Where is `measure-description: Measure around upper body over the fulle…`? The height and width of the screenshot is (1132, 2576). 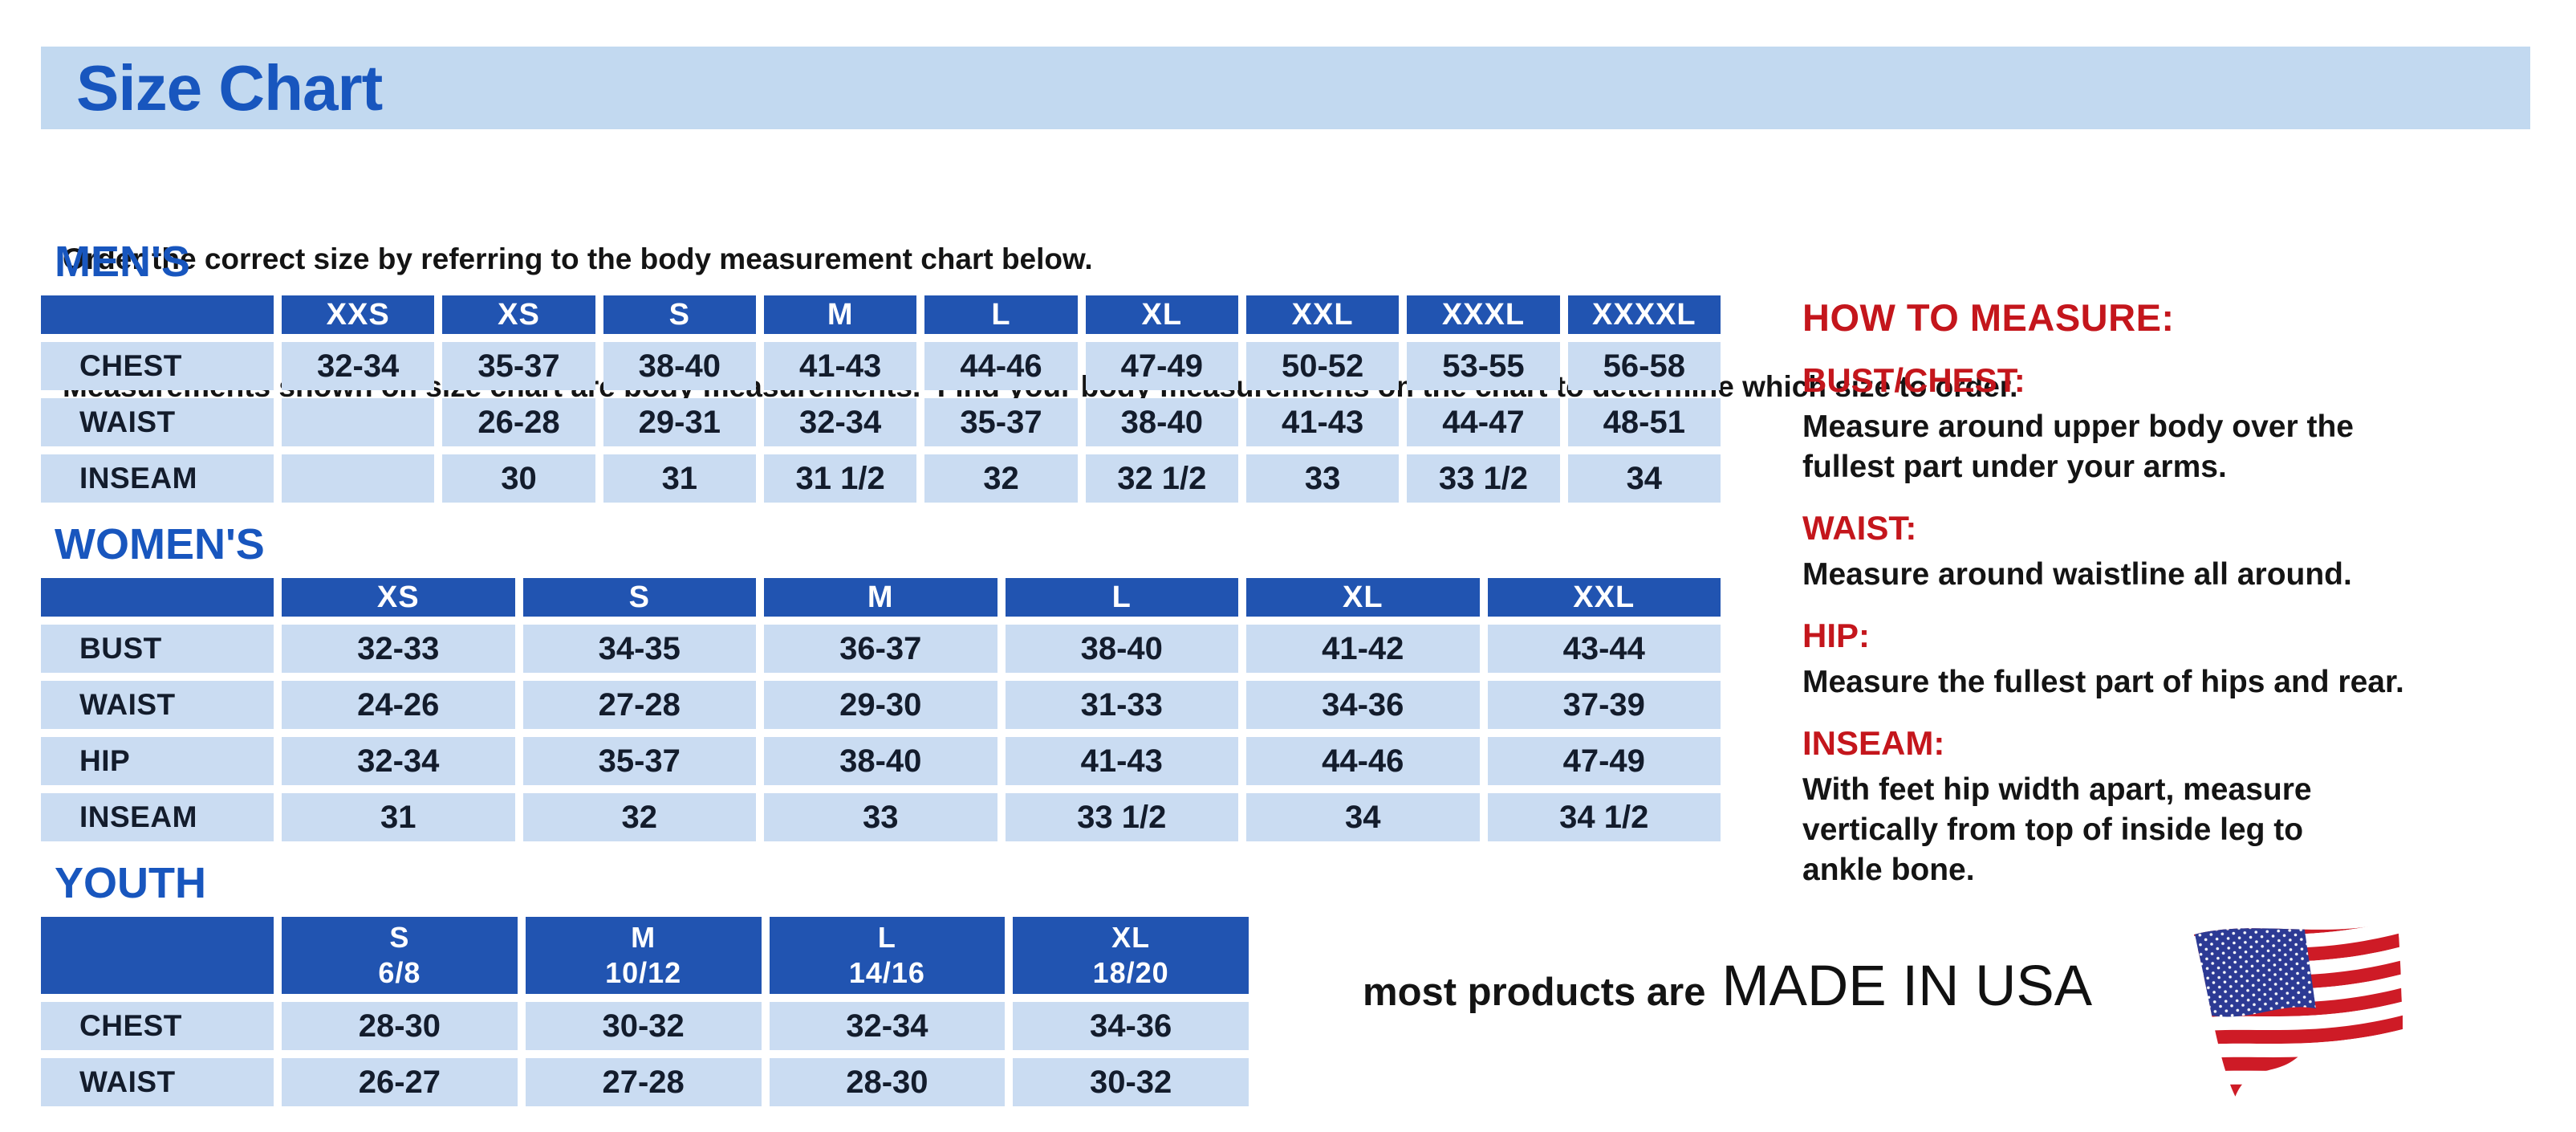
measure-description: Measure around upper body over the fulle… is located at coordinates (2078, 446).